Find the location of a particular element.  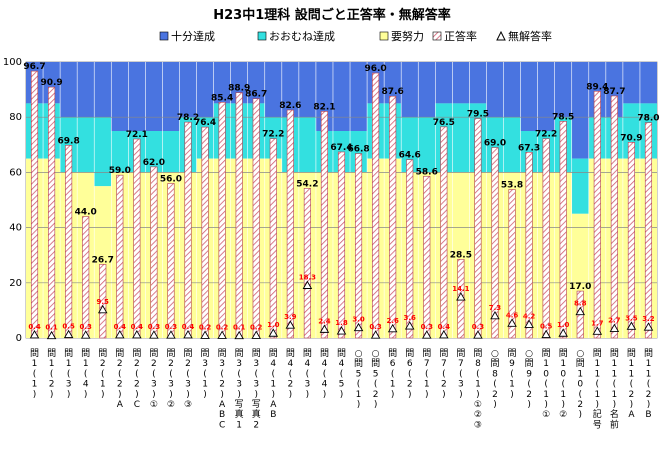

value-label: 78.5 is located at coordinates (563, 117).